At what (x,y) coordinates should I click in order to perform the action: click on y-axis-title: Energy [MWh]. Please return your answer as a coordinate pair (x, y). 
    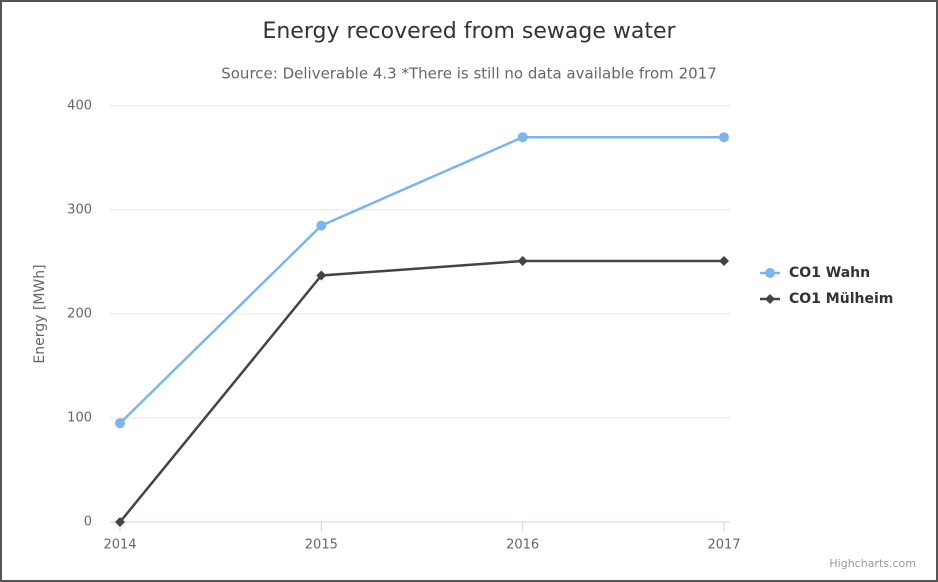
    Looking at the image, I should click on (40, 313).